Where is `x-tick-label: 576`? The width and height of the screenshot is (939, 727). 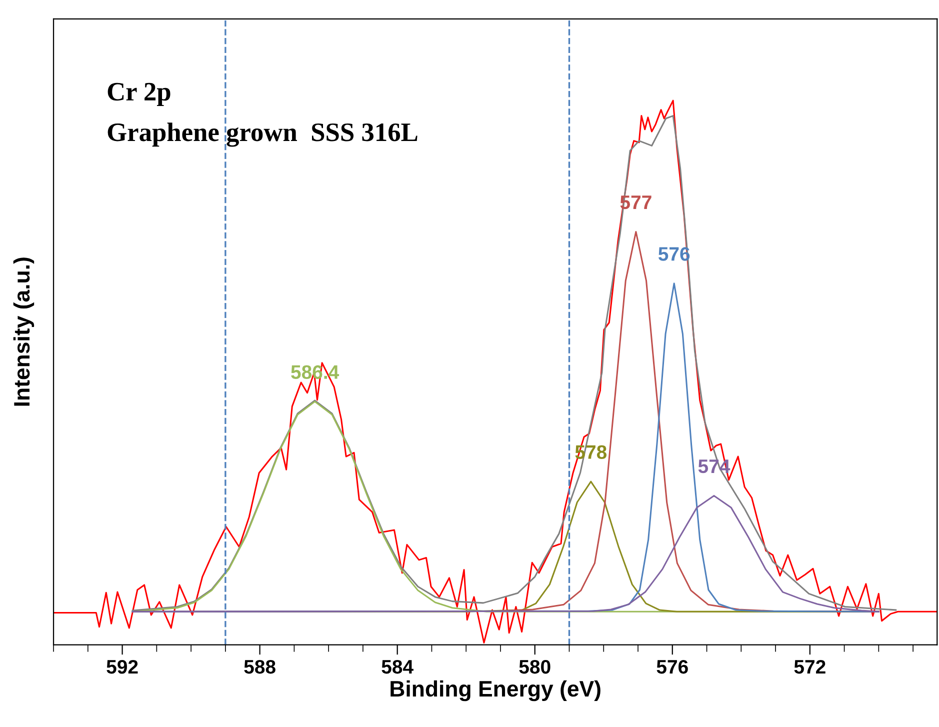
x-tick-label: 576 is located at coordinates (672, 667).